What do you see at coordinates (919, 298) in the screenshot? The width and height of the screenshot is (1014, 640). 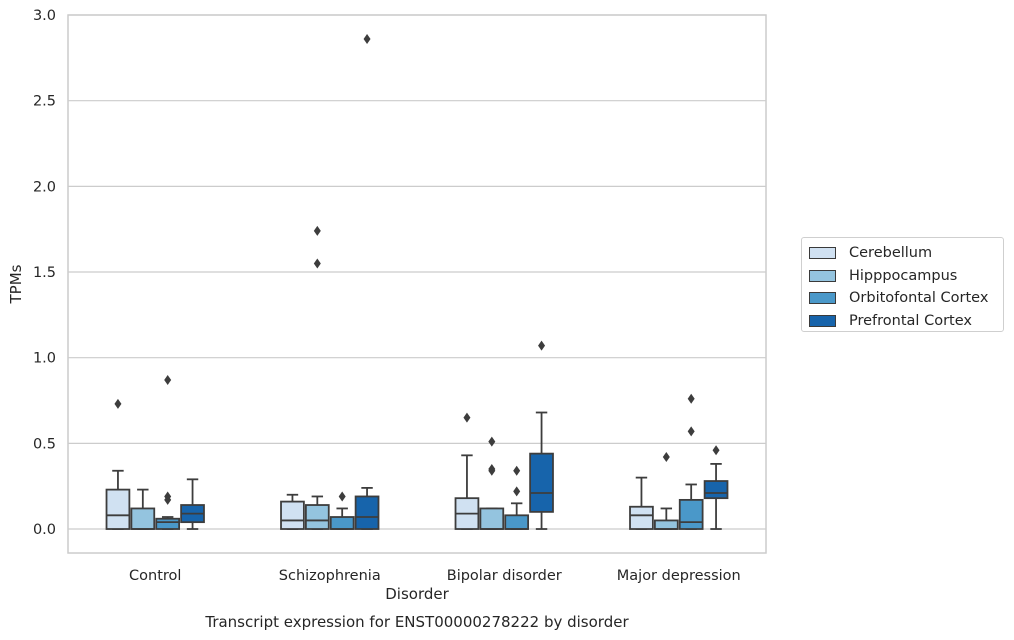 I see `legend-label-orbitofrontal-cortex: Orbitofontal Cortex` at bounding box center [919, 298].